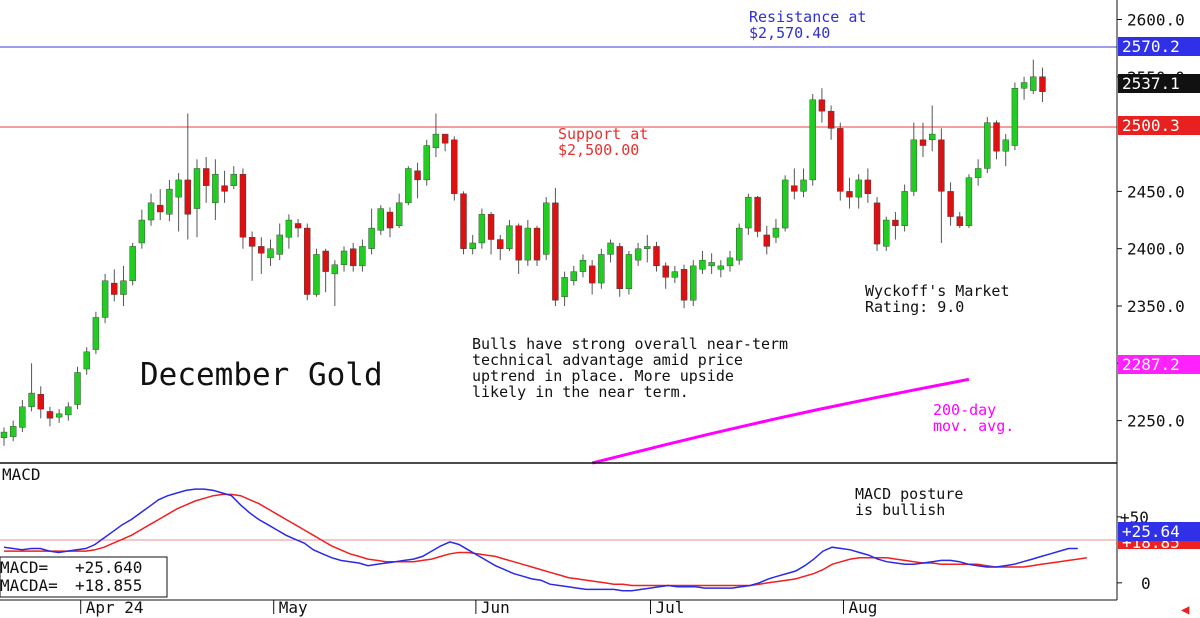 This screenshot has width=1200, height=618. Describe the element at coordinates (478, 607) in the screenshot. I see `x-axis-labels: Apr 24 May Jun Jul Aug` at that location.